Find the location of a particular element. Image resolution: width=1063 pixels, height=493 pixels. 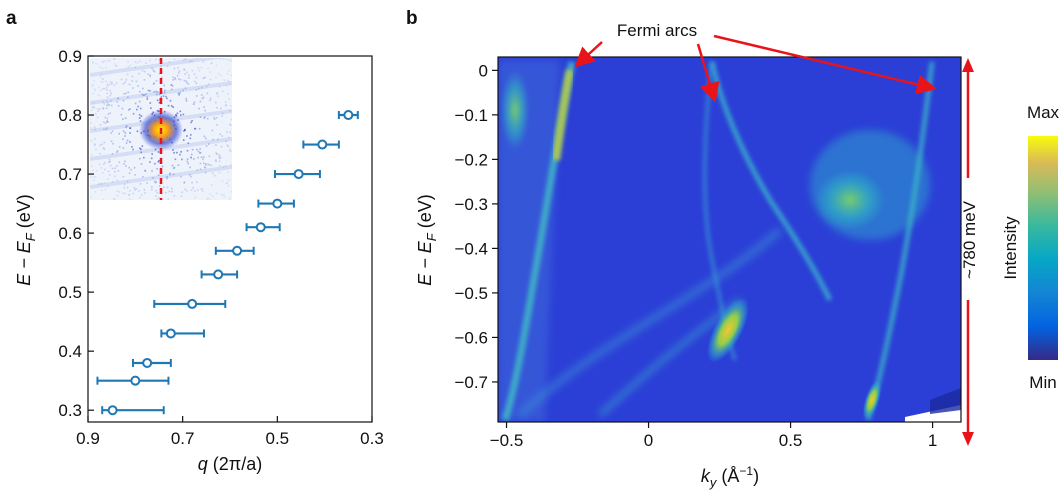

fermi-arcs-annotation: Fermi arcs is located at coordinates (657, 30).